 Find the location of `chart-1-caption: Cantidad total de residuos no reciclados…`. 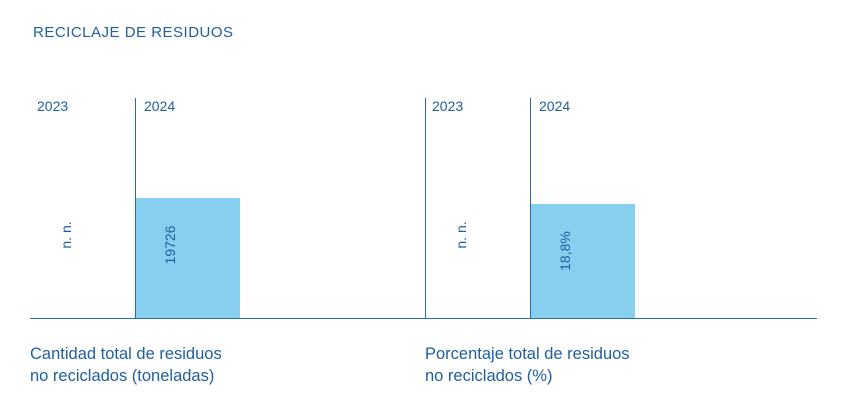

chart-1-caption: Cantidad total de residuos no reciclados… is located at coordinates (126, 365).